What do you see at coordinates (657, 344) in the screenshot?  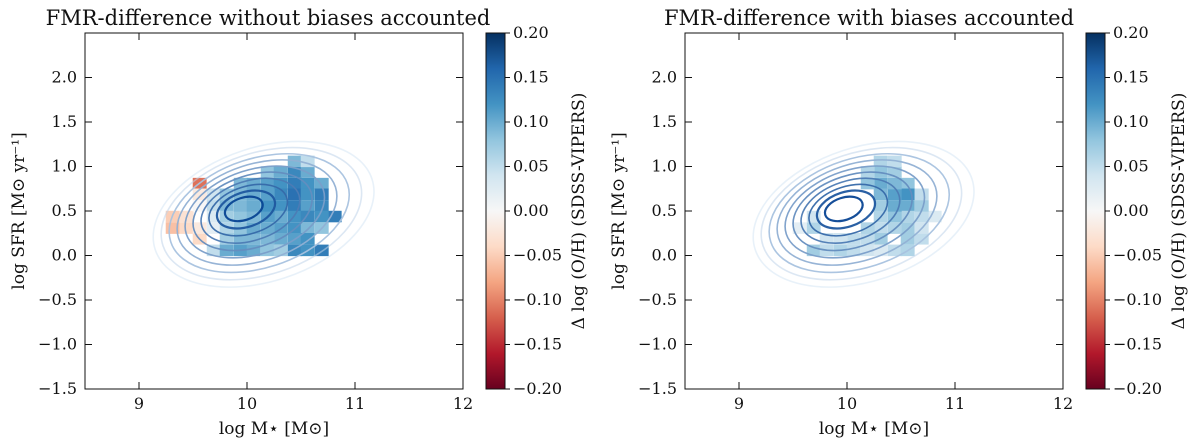 I see `y-tick-label: −1.0` at bounding box center [657, 344].